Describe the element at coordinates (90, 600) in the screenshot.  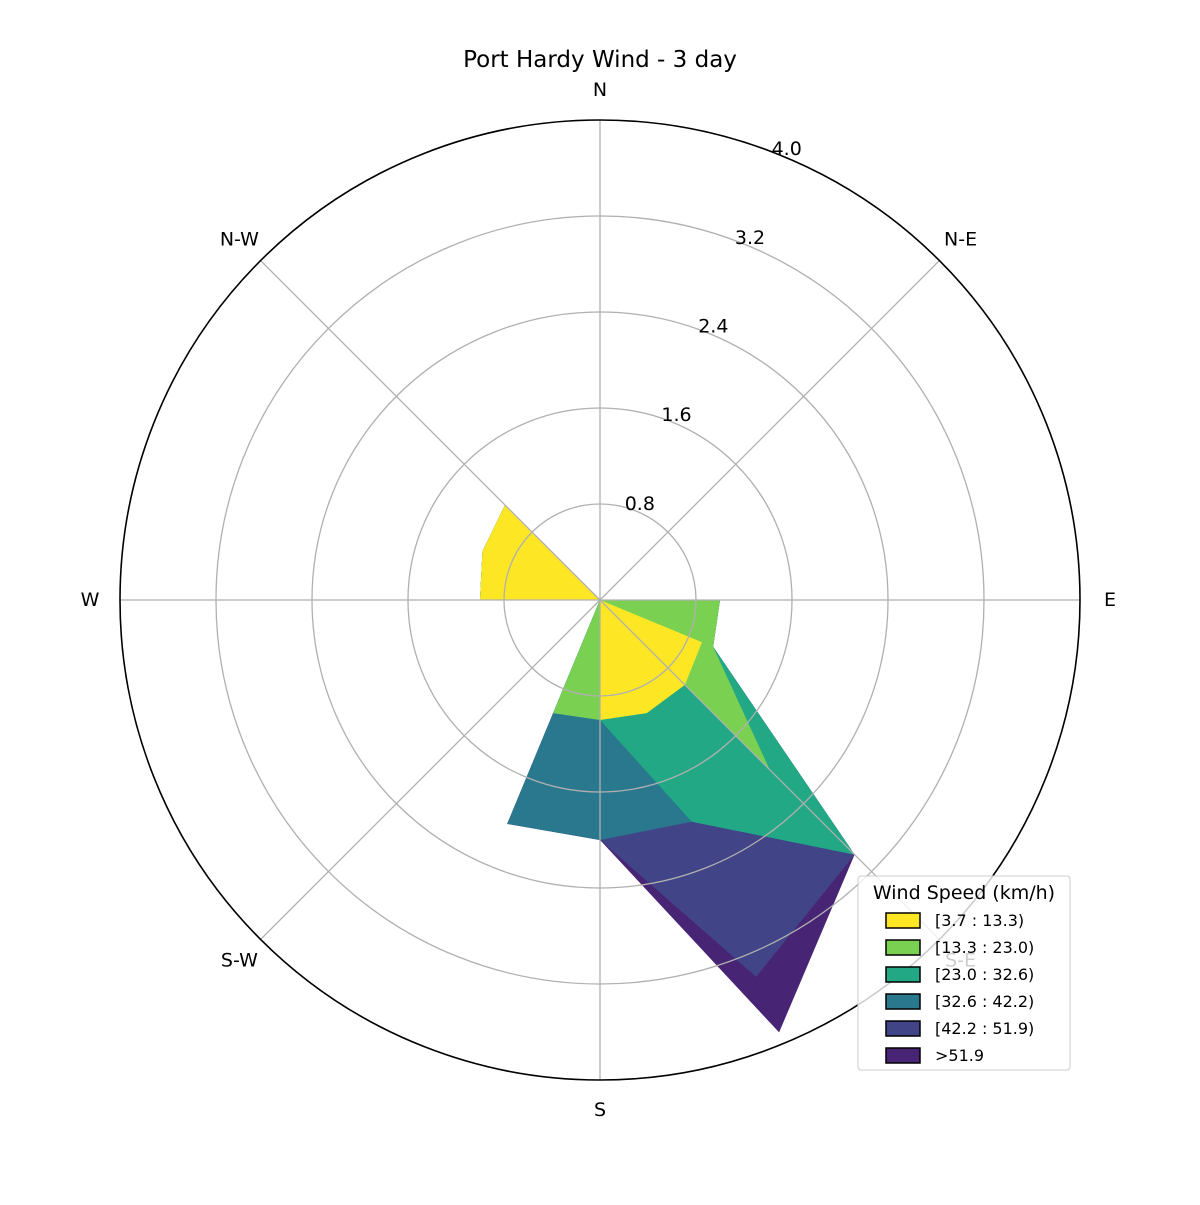
I see `direction-label-w: W` at that location.